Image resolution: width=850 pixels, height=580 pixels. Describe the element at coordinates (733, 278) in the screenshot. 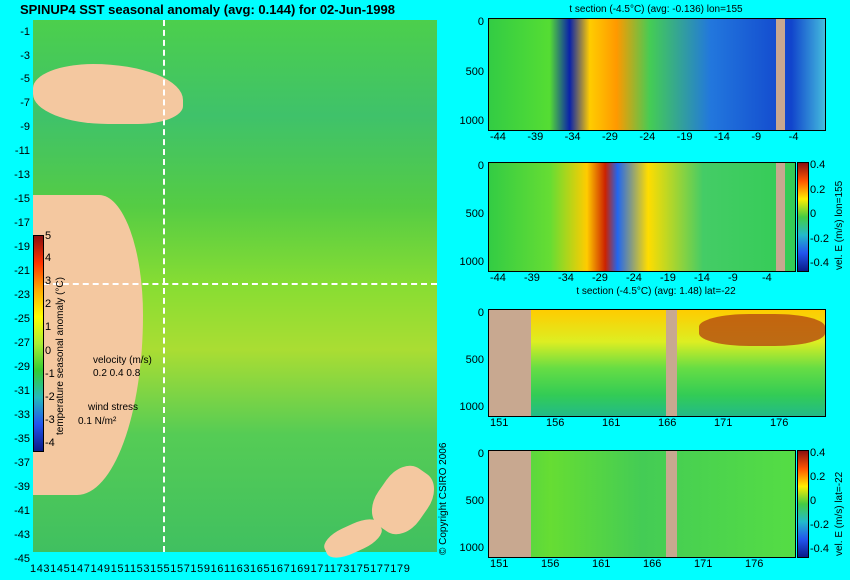

I see `panel2-xtick: -9` at that location.